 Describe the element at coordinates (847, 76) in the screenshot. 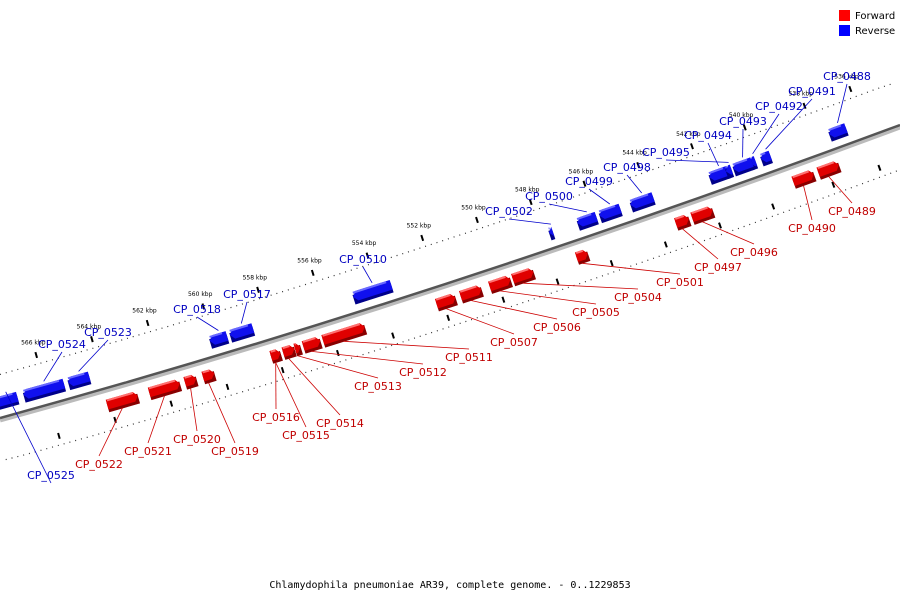

I see `gene-label-reverse: CP_0488` at that location.